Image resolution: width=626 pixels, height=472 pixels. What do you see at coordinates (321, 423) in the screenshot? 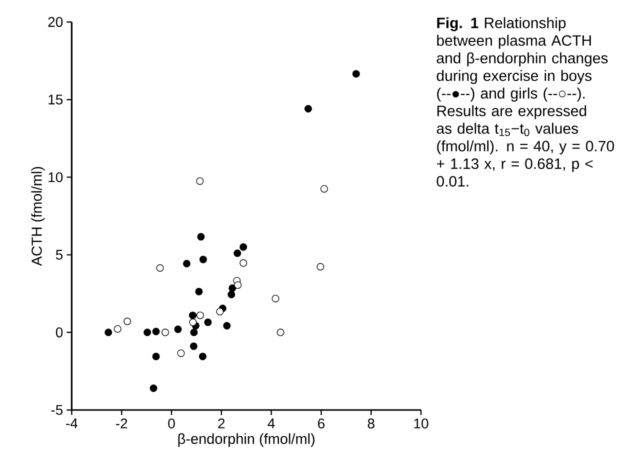
I see `x-tick-label: 6` at bounding box center [321, 423].